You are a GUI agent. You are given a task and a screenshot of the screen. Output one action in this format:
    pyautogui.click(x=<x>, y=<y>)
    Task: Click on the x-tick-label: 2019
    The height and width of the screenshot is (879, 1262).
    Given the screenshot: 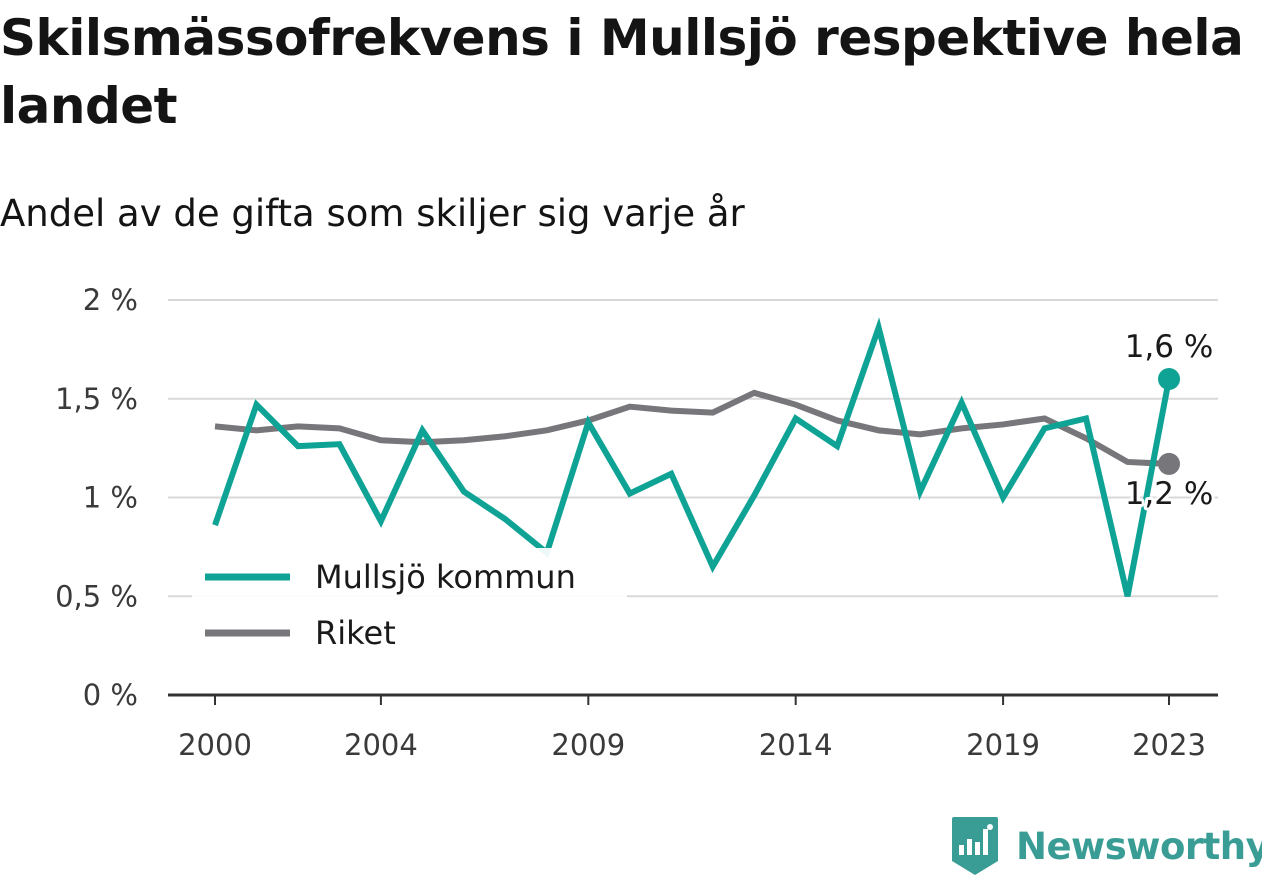 What is the action you would take?
    pyautogui.click(x=1003, y=745)
    